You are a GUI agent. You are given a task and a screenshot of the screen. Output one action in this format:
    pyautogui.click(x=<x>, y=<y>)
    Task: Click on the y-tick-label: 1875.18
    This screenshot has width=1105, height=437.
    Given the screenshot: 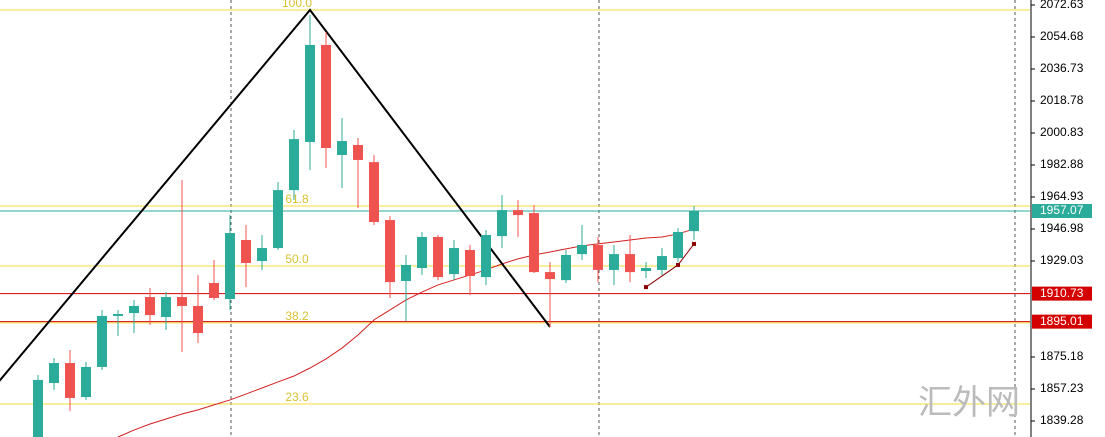 What is the action you would take?
    pyautogui.click(x=1062, y=356)
    